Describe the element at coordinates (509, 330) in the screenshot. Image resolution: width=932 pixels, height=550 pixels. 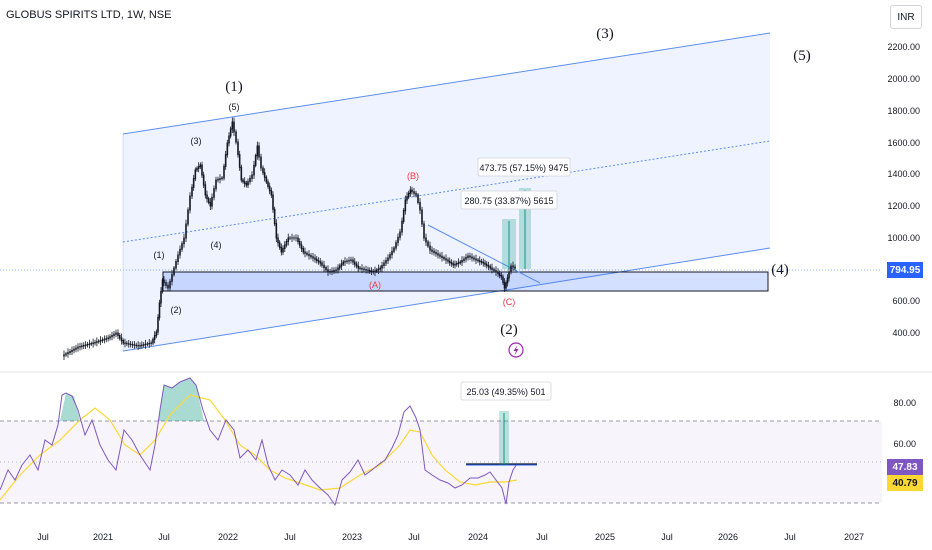
I see `wave-label-2: (2)` at that location.